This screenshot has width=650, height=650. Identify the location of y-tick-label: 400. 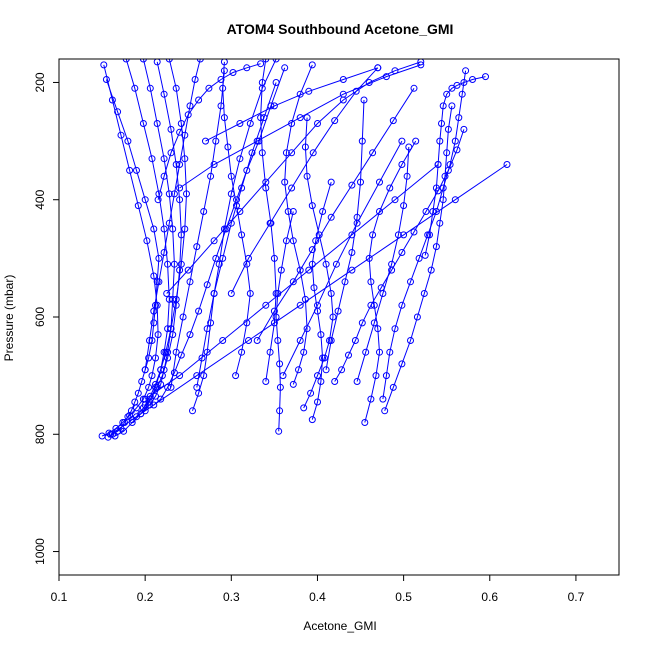
(40, 199).